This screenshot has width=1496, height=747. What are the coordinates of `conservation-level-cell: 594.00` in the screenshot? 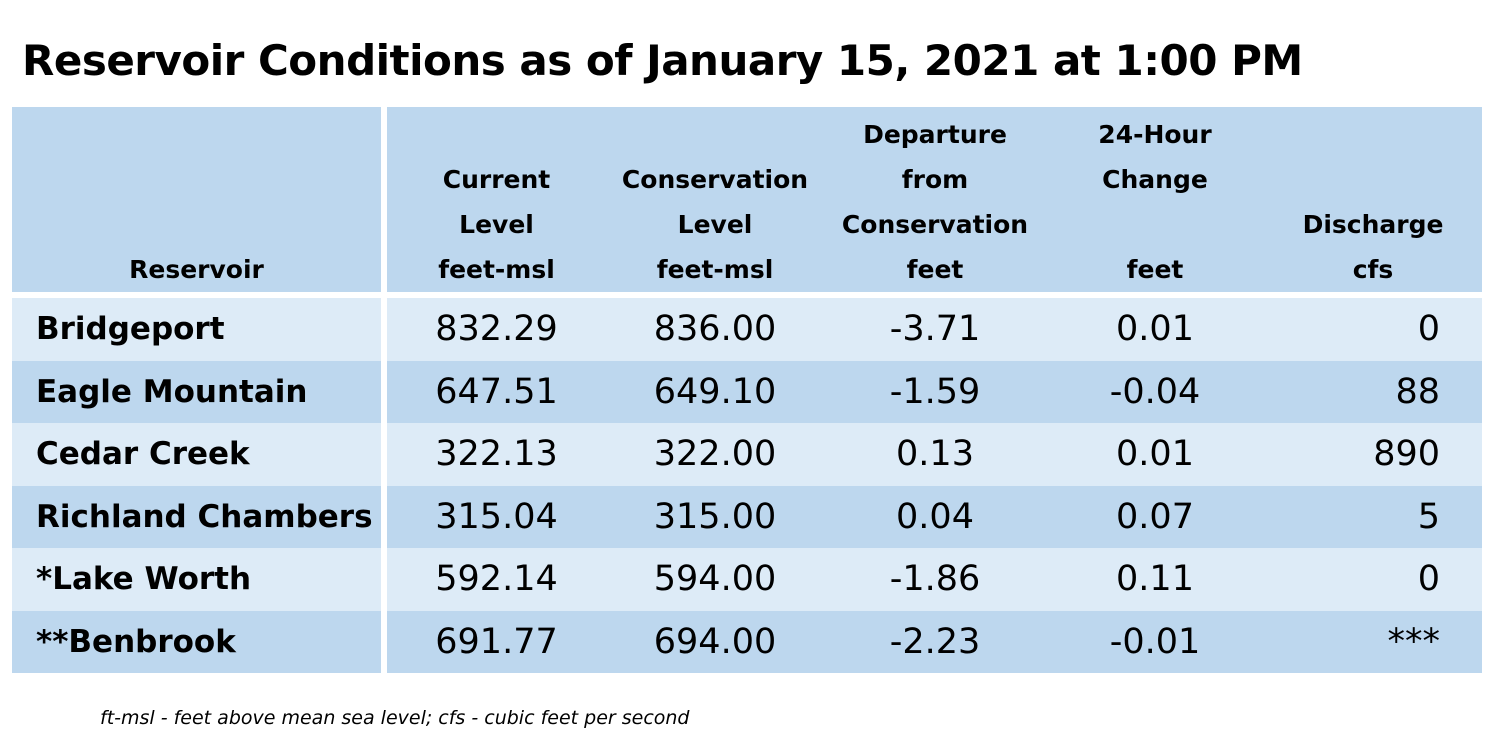 It's located at (715, 579).